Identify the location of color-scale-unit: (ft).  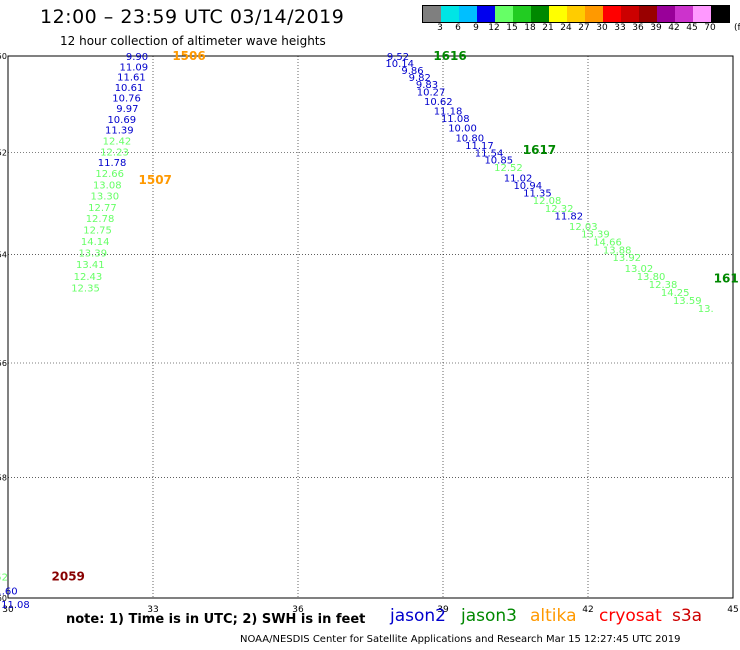
(737, 28).